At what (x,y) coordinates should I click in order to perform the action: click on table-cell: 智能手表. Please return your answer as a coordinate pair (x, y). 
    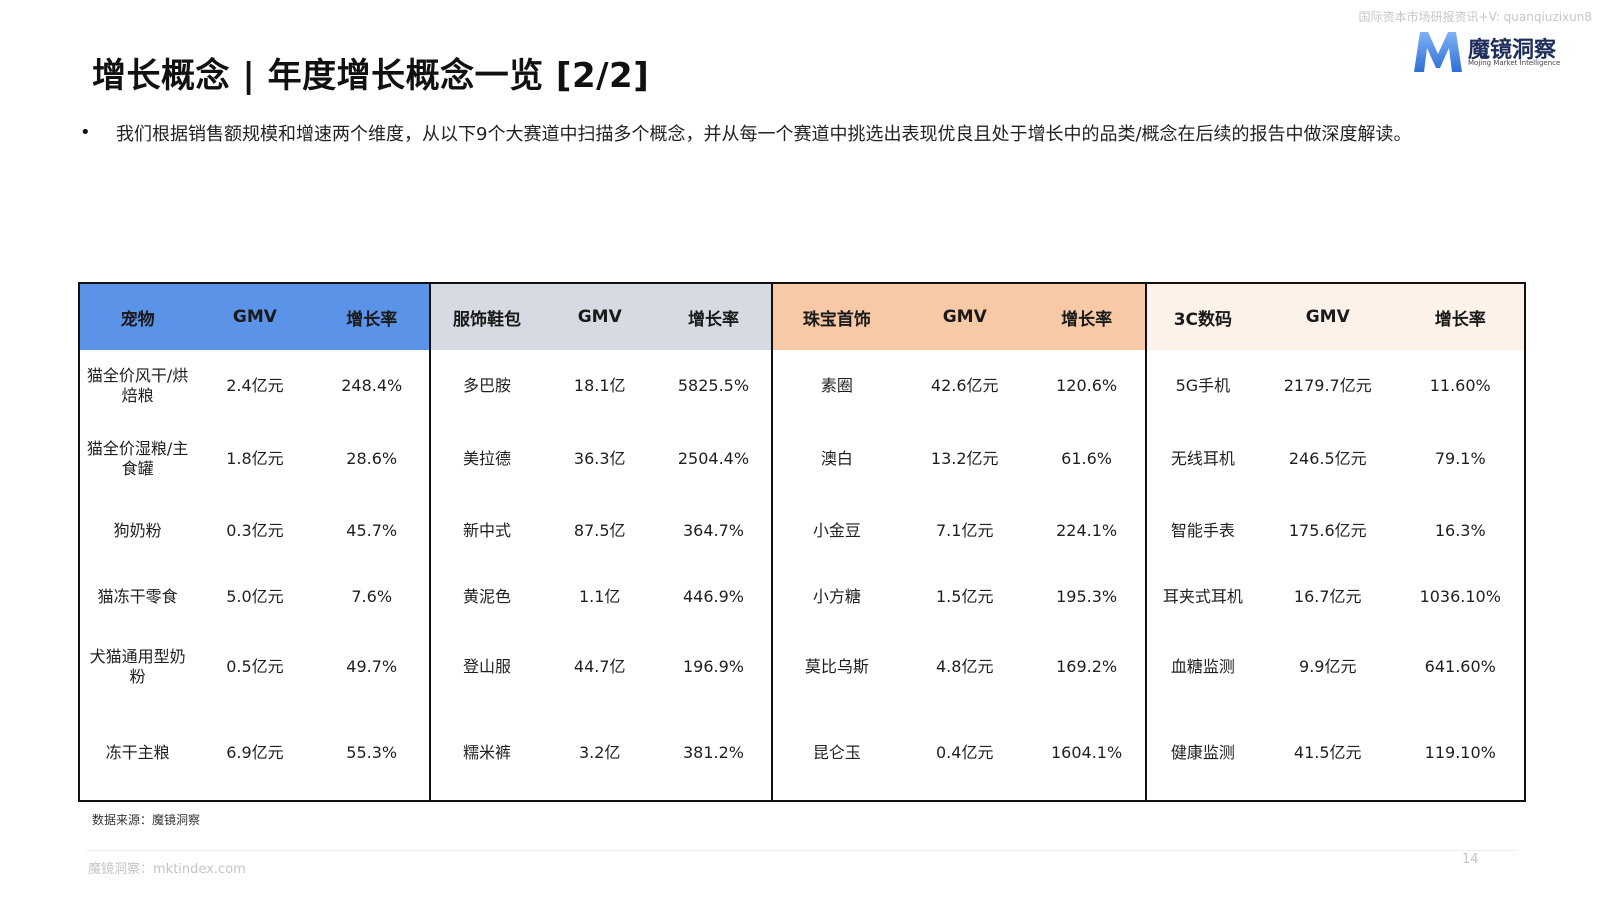
    Looking at the image, I should click on (1202, 530).